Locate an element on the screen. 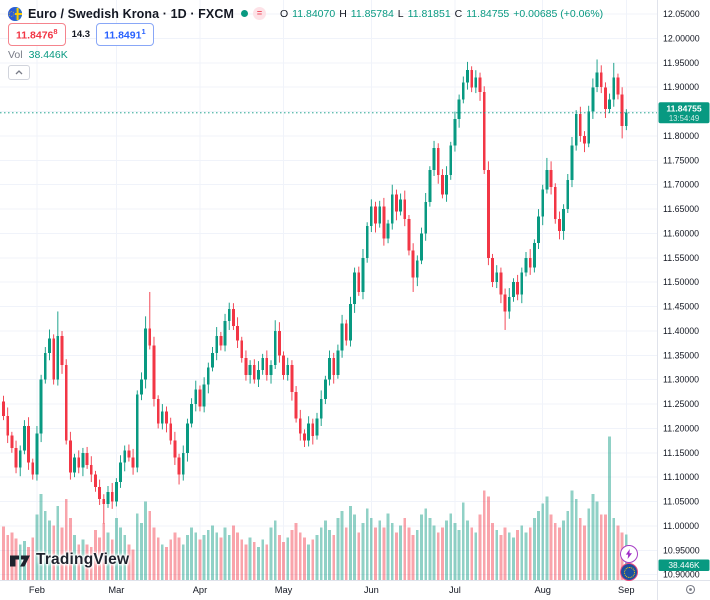 The image size is (710, 600). price-axis-panel is located at coordinates (683, 300).